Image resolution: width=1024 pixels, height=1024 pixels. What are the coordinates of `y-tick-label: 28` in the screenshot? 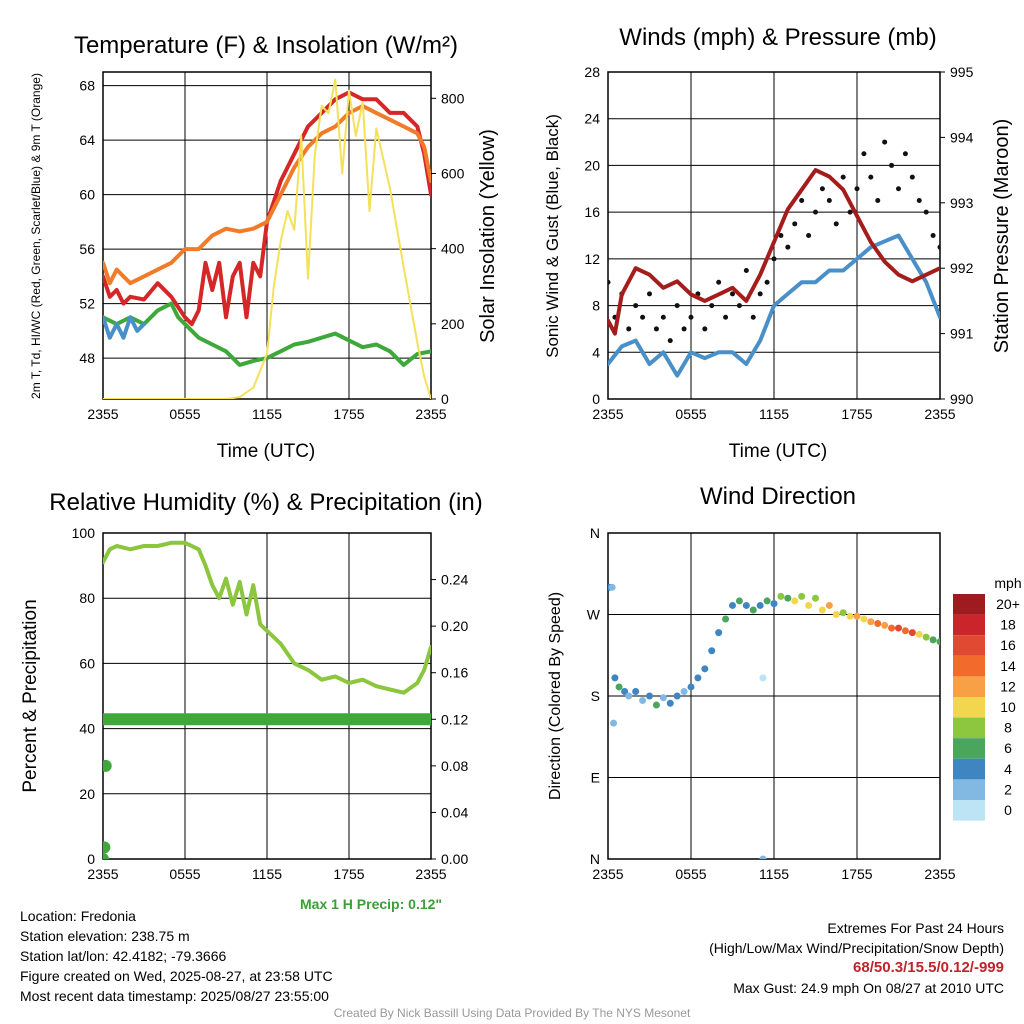 It's located at (592, 72).